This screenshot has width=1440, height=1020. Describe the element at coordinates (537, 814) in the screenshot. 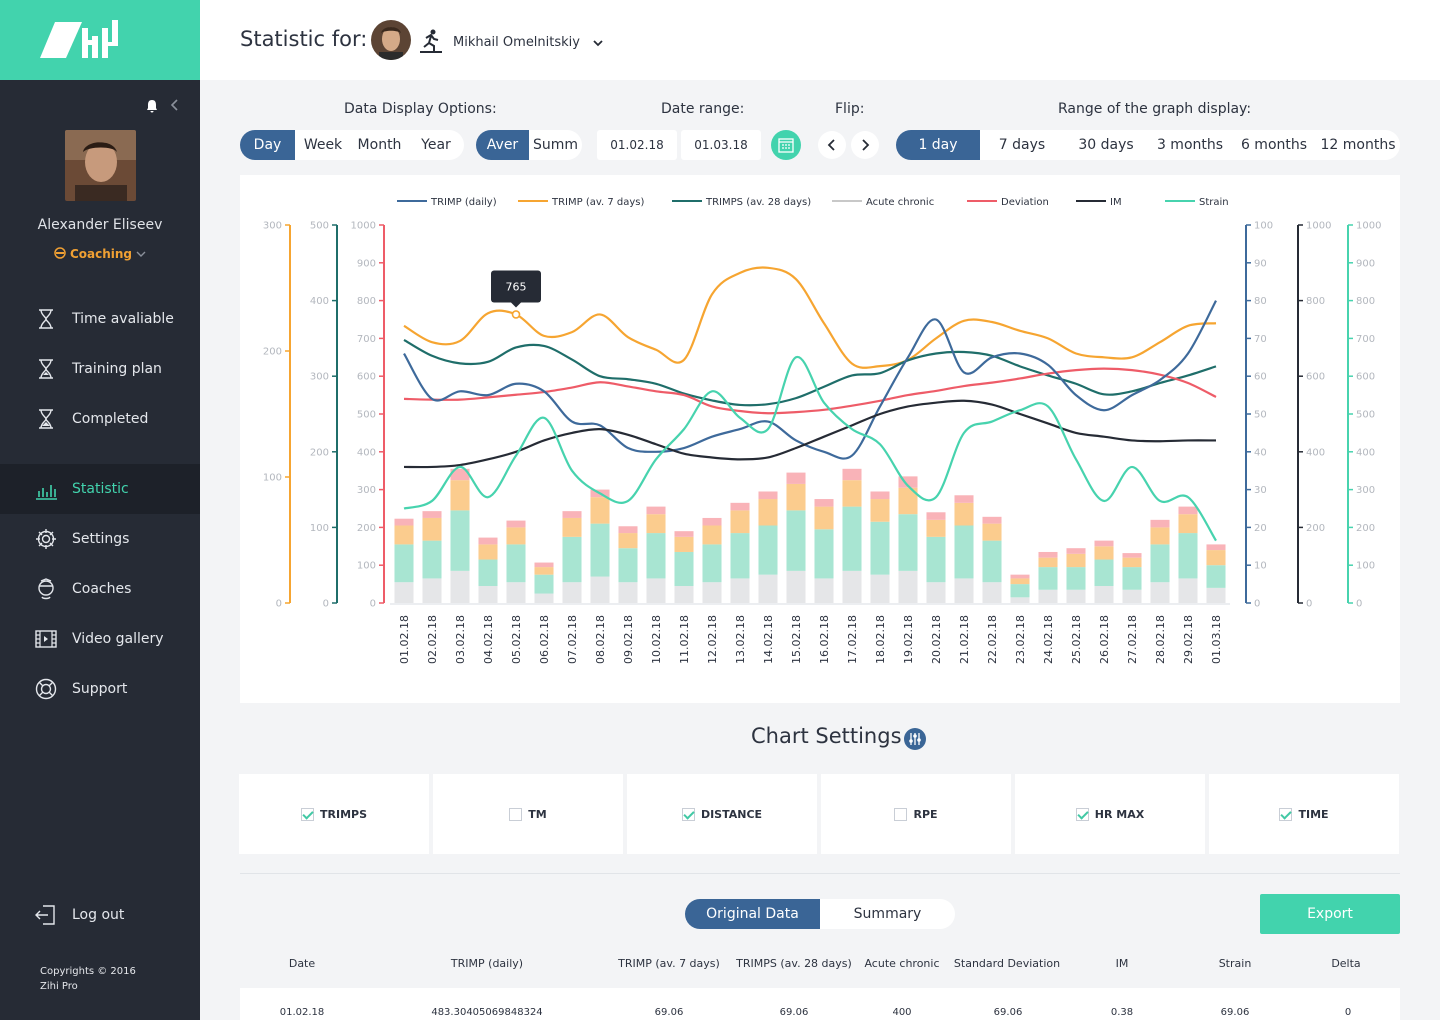

I see `setting-label: TM` at that location.